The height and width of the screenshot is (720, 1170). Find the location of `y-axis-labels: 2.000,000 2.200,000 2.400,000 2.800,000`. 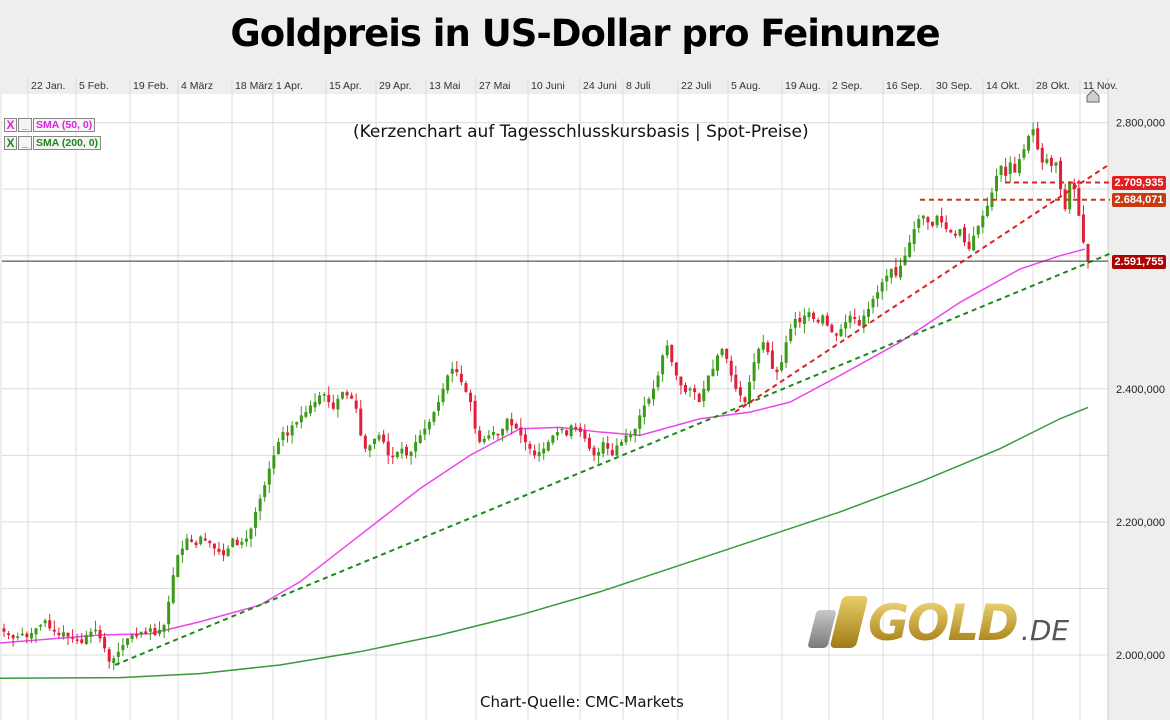

y-axis-labels: 2.000,000 2.200,000 2.400,000 2.800,000 is located at coordinates (1140, 390).